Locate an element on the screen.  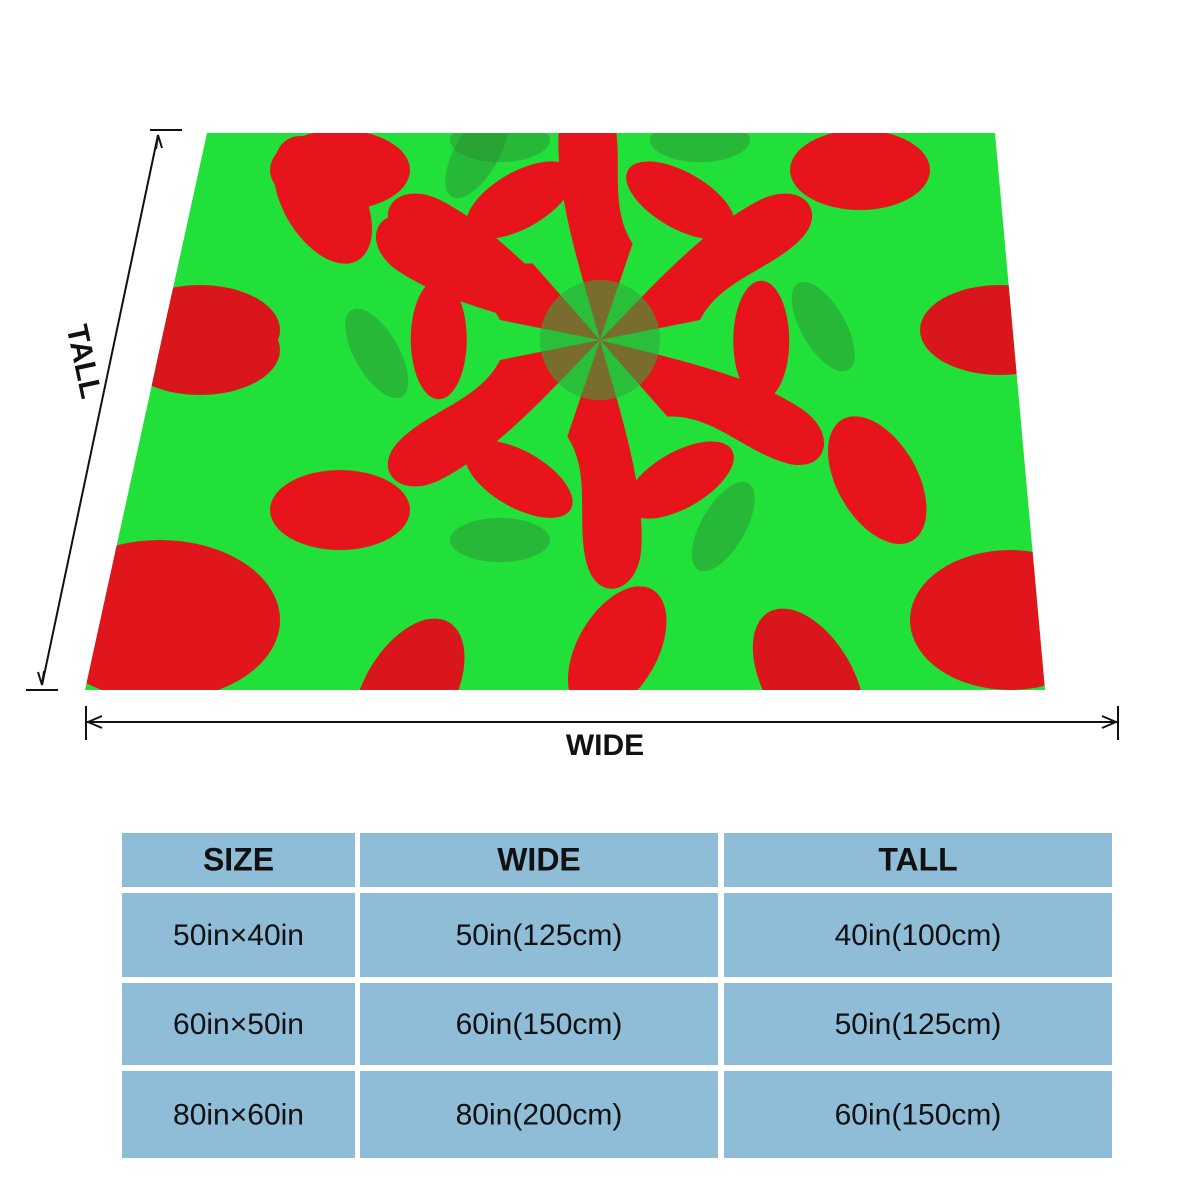
tall-label: TALL is located at coordinates (84, 362).